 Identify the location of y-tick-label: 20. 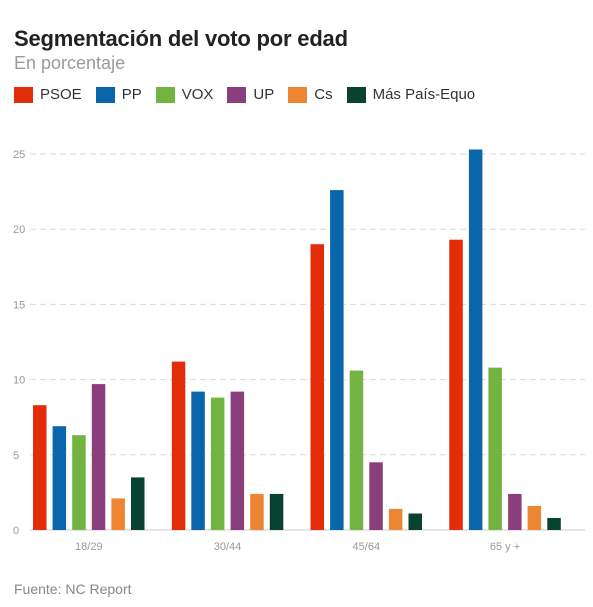
(19, 230).